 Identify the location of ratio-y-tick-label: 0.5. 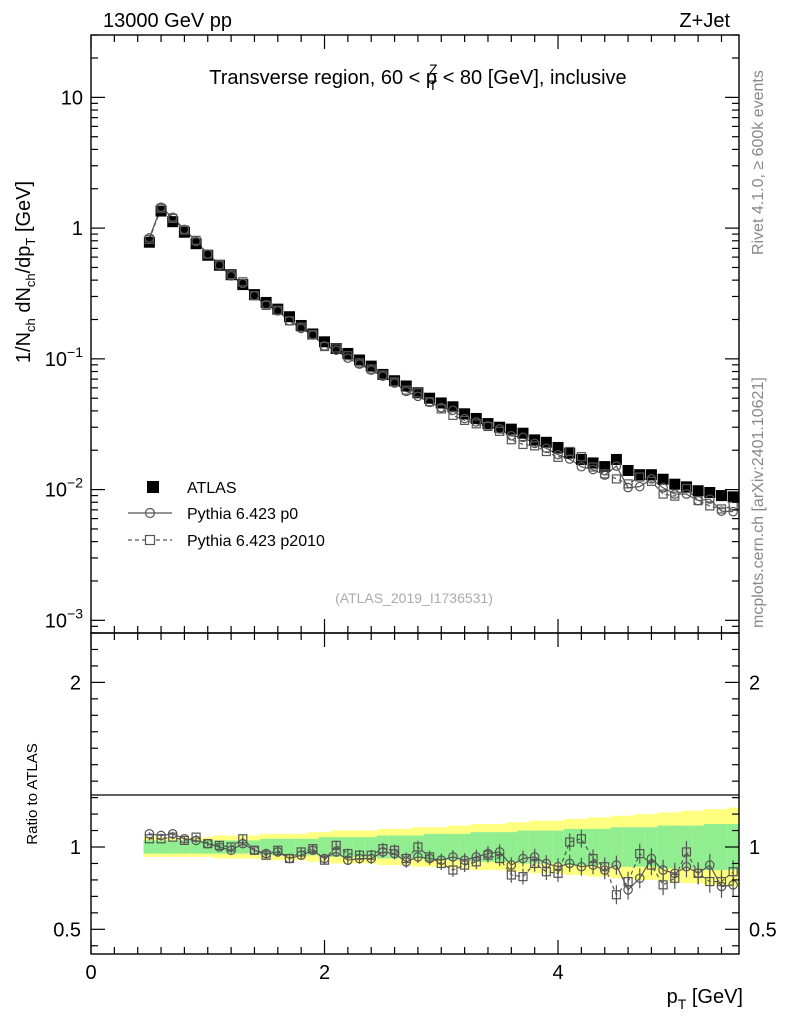
(67, 930).